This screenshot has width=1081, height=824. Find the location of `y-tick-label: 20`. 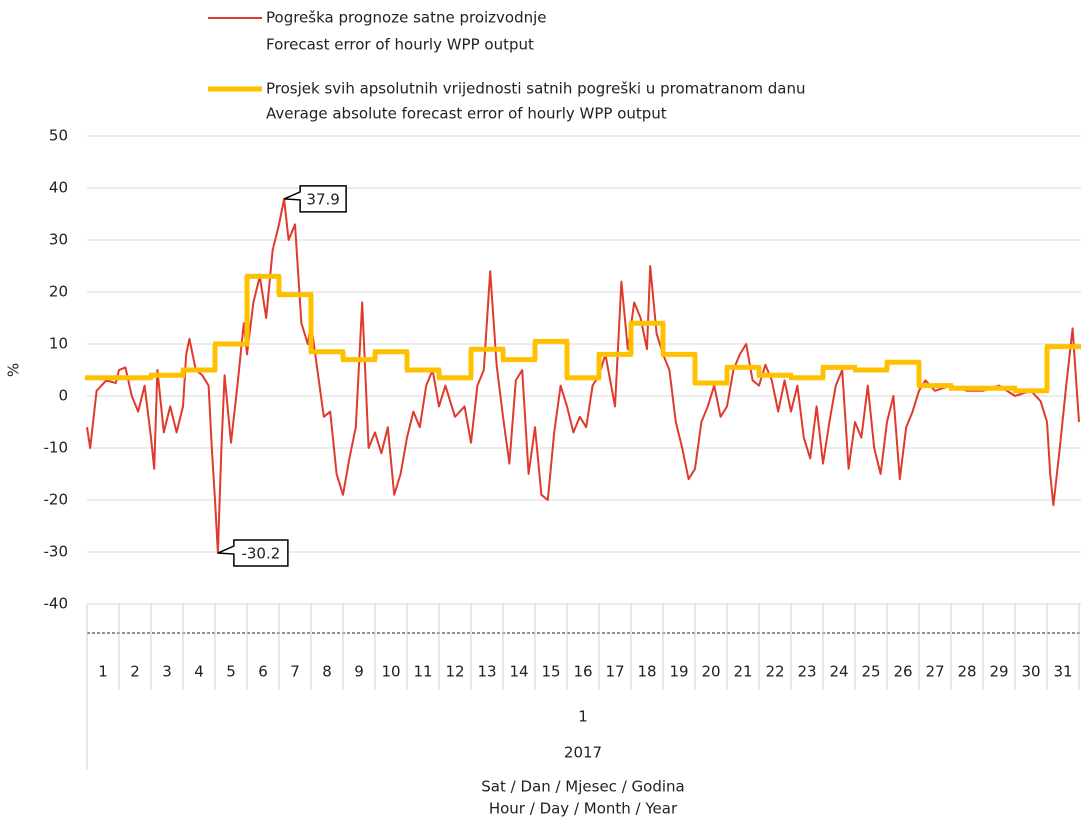

y-tick-label: 20 is located at coordinates (58, 292).